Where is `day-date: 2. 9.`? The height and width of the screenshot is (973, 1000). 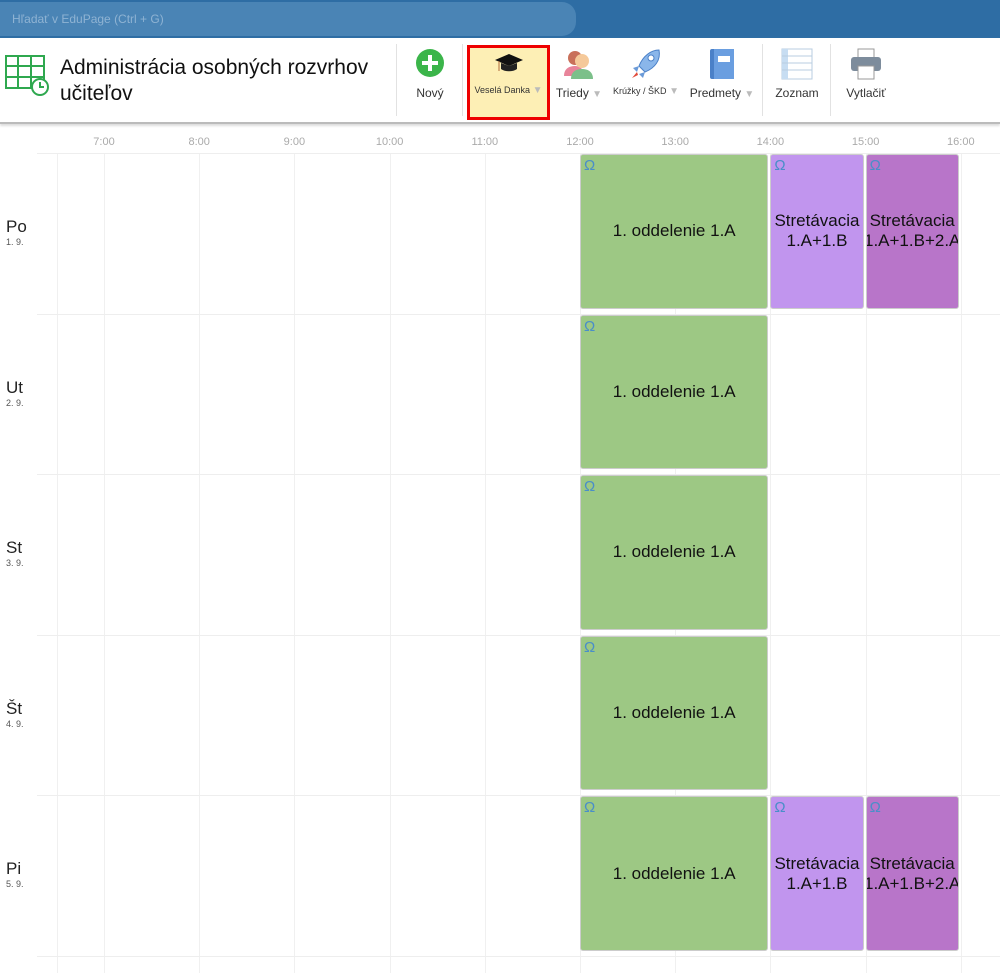 day-date: 2. 9. is located at coordinates (15, 402).